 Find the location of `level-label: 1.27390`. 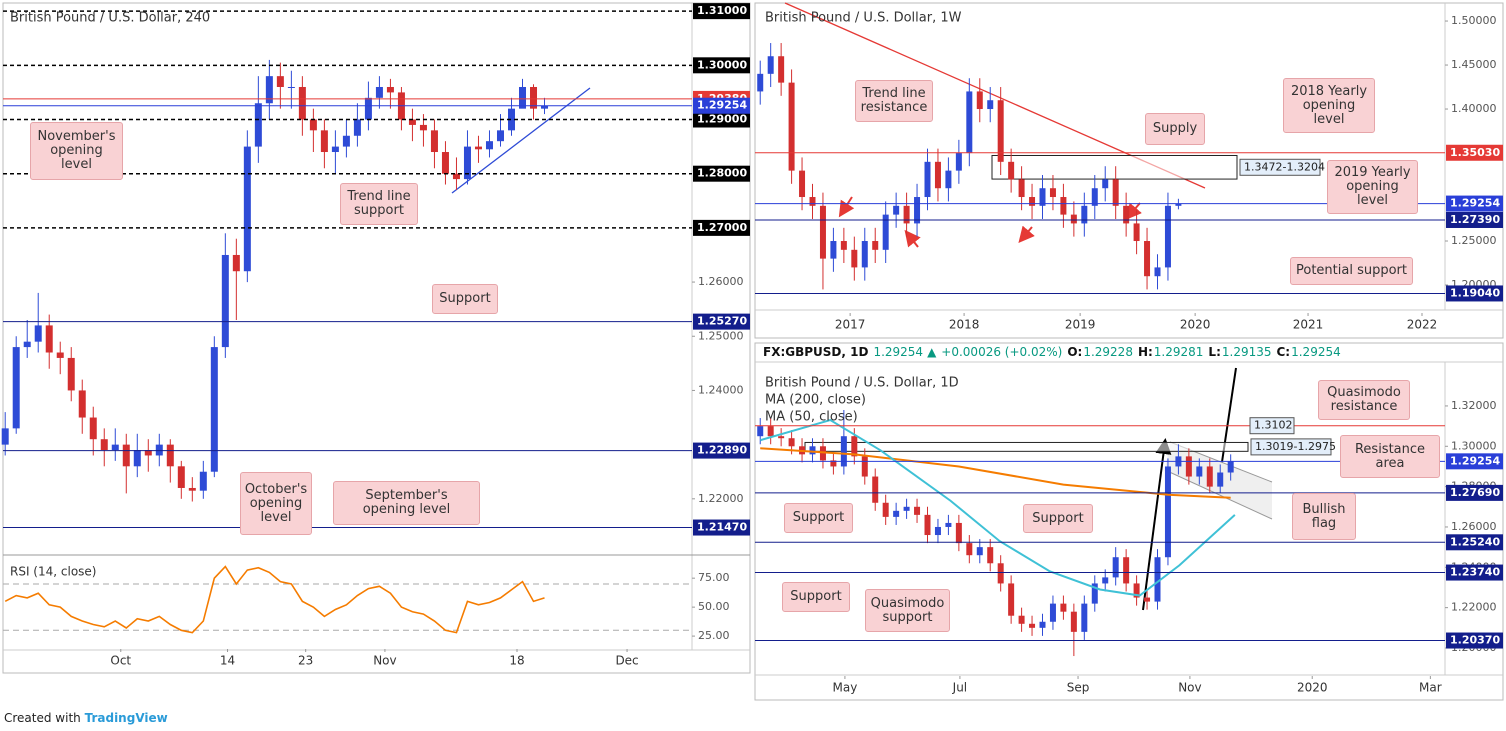

level-label: 1.27390 is located at coordinates (1475, 219).